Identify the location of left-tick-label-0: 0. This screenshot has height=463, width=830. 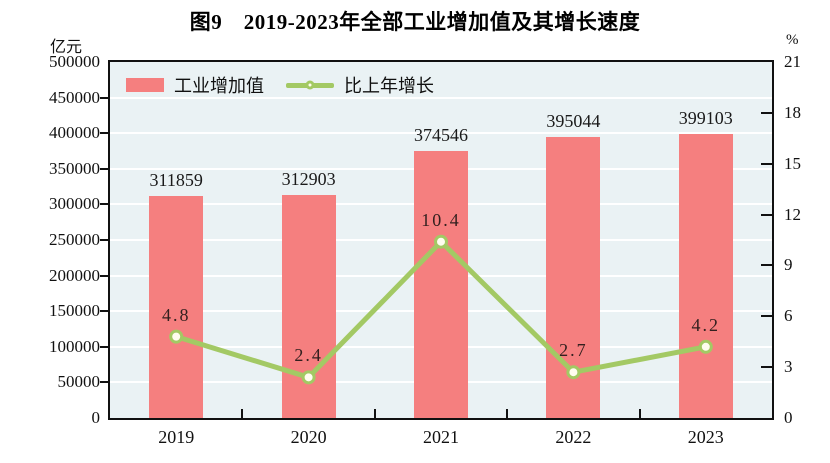
(96, 417).